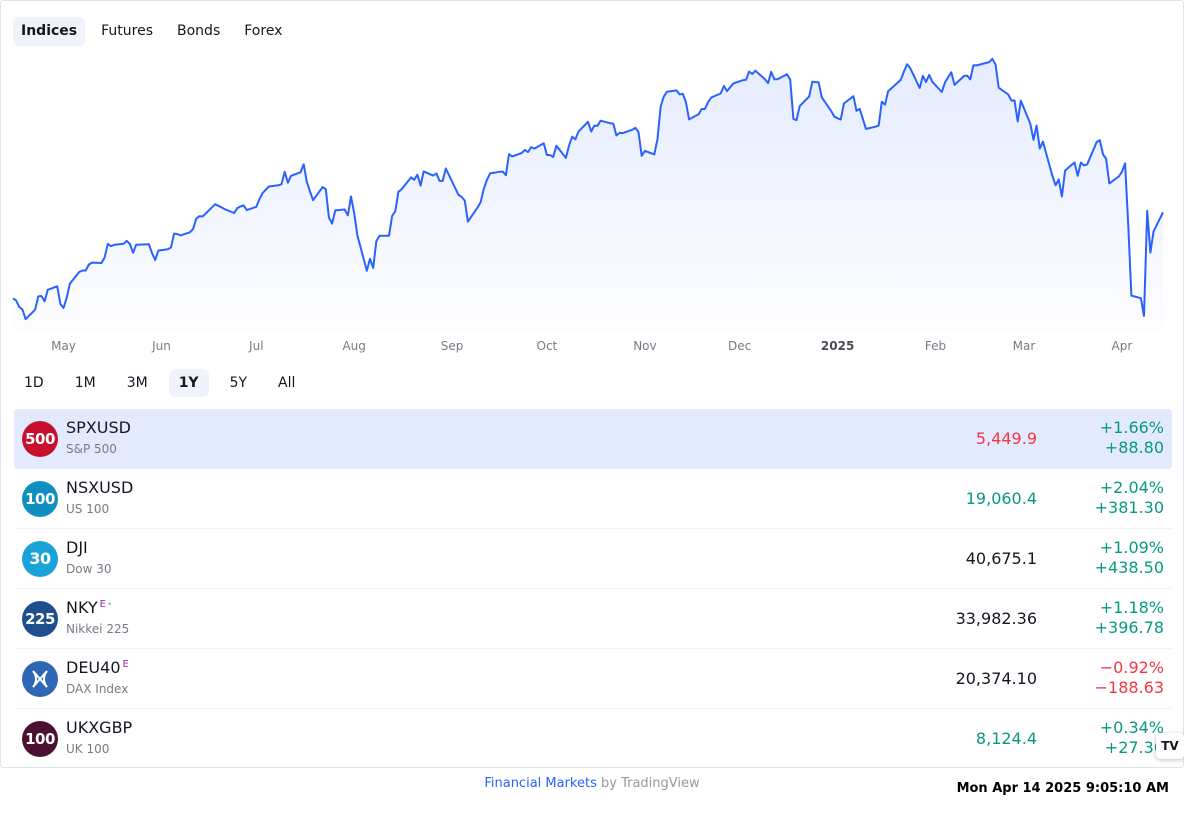 Image resolution: width=1184 pixels, height=820 pixels. What do you see at coordinates (100, 487) in the screenshot?
I see `symbol-ticker: NSXUSD` at bounding box center [100, 487].